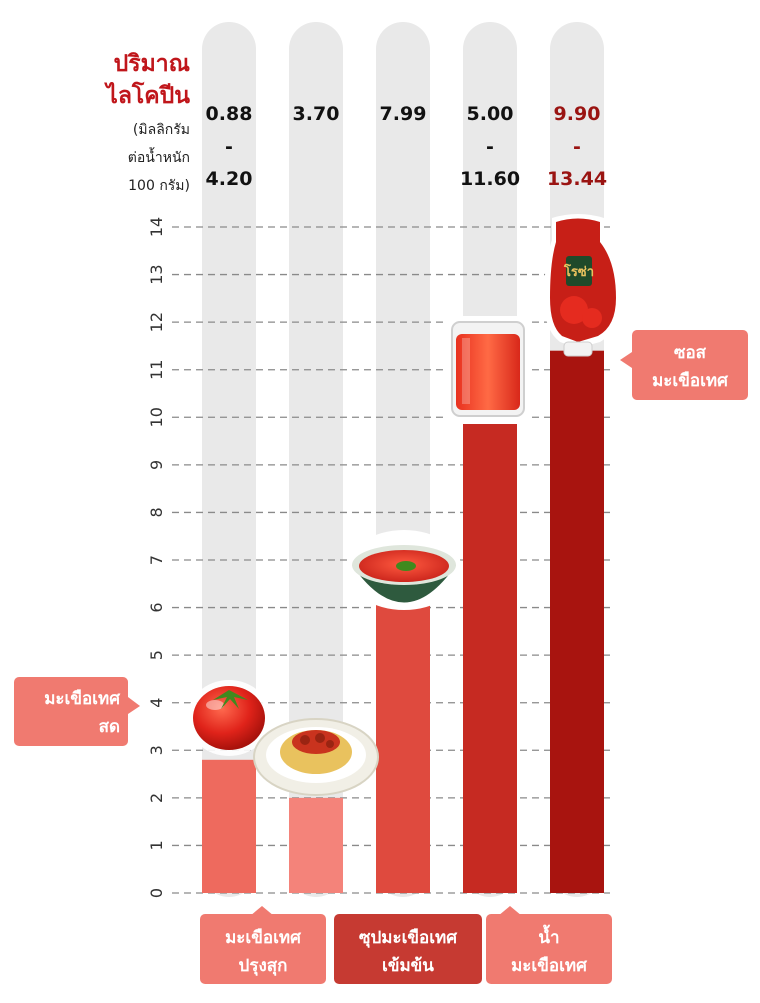 Image resolution: width=760 pixels, height=1003 pixels. Describe the element at coordinates (156, 893) in the screenshot. I see `y-tick-label: 0` at that location.